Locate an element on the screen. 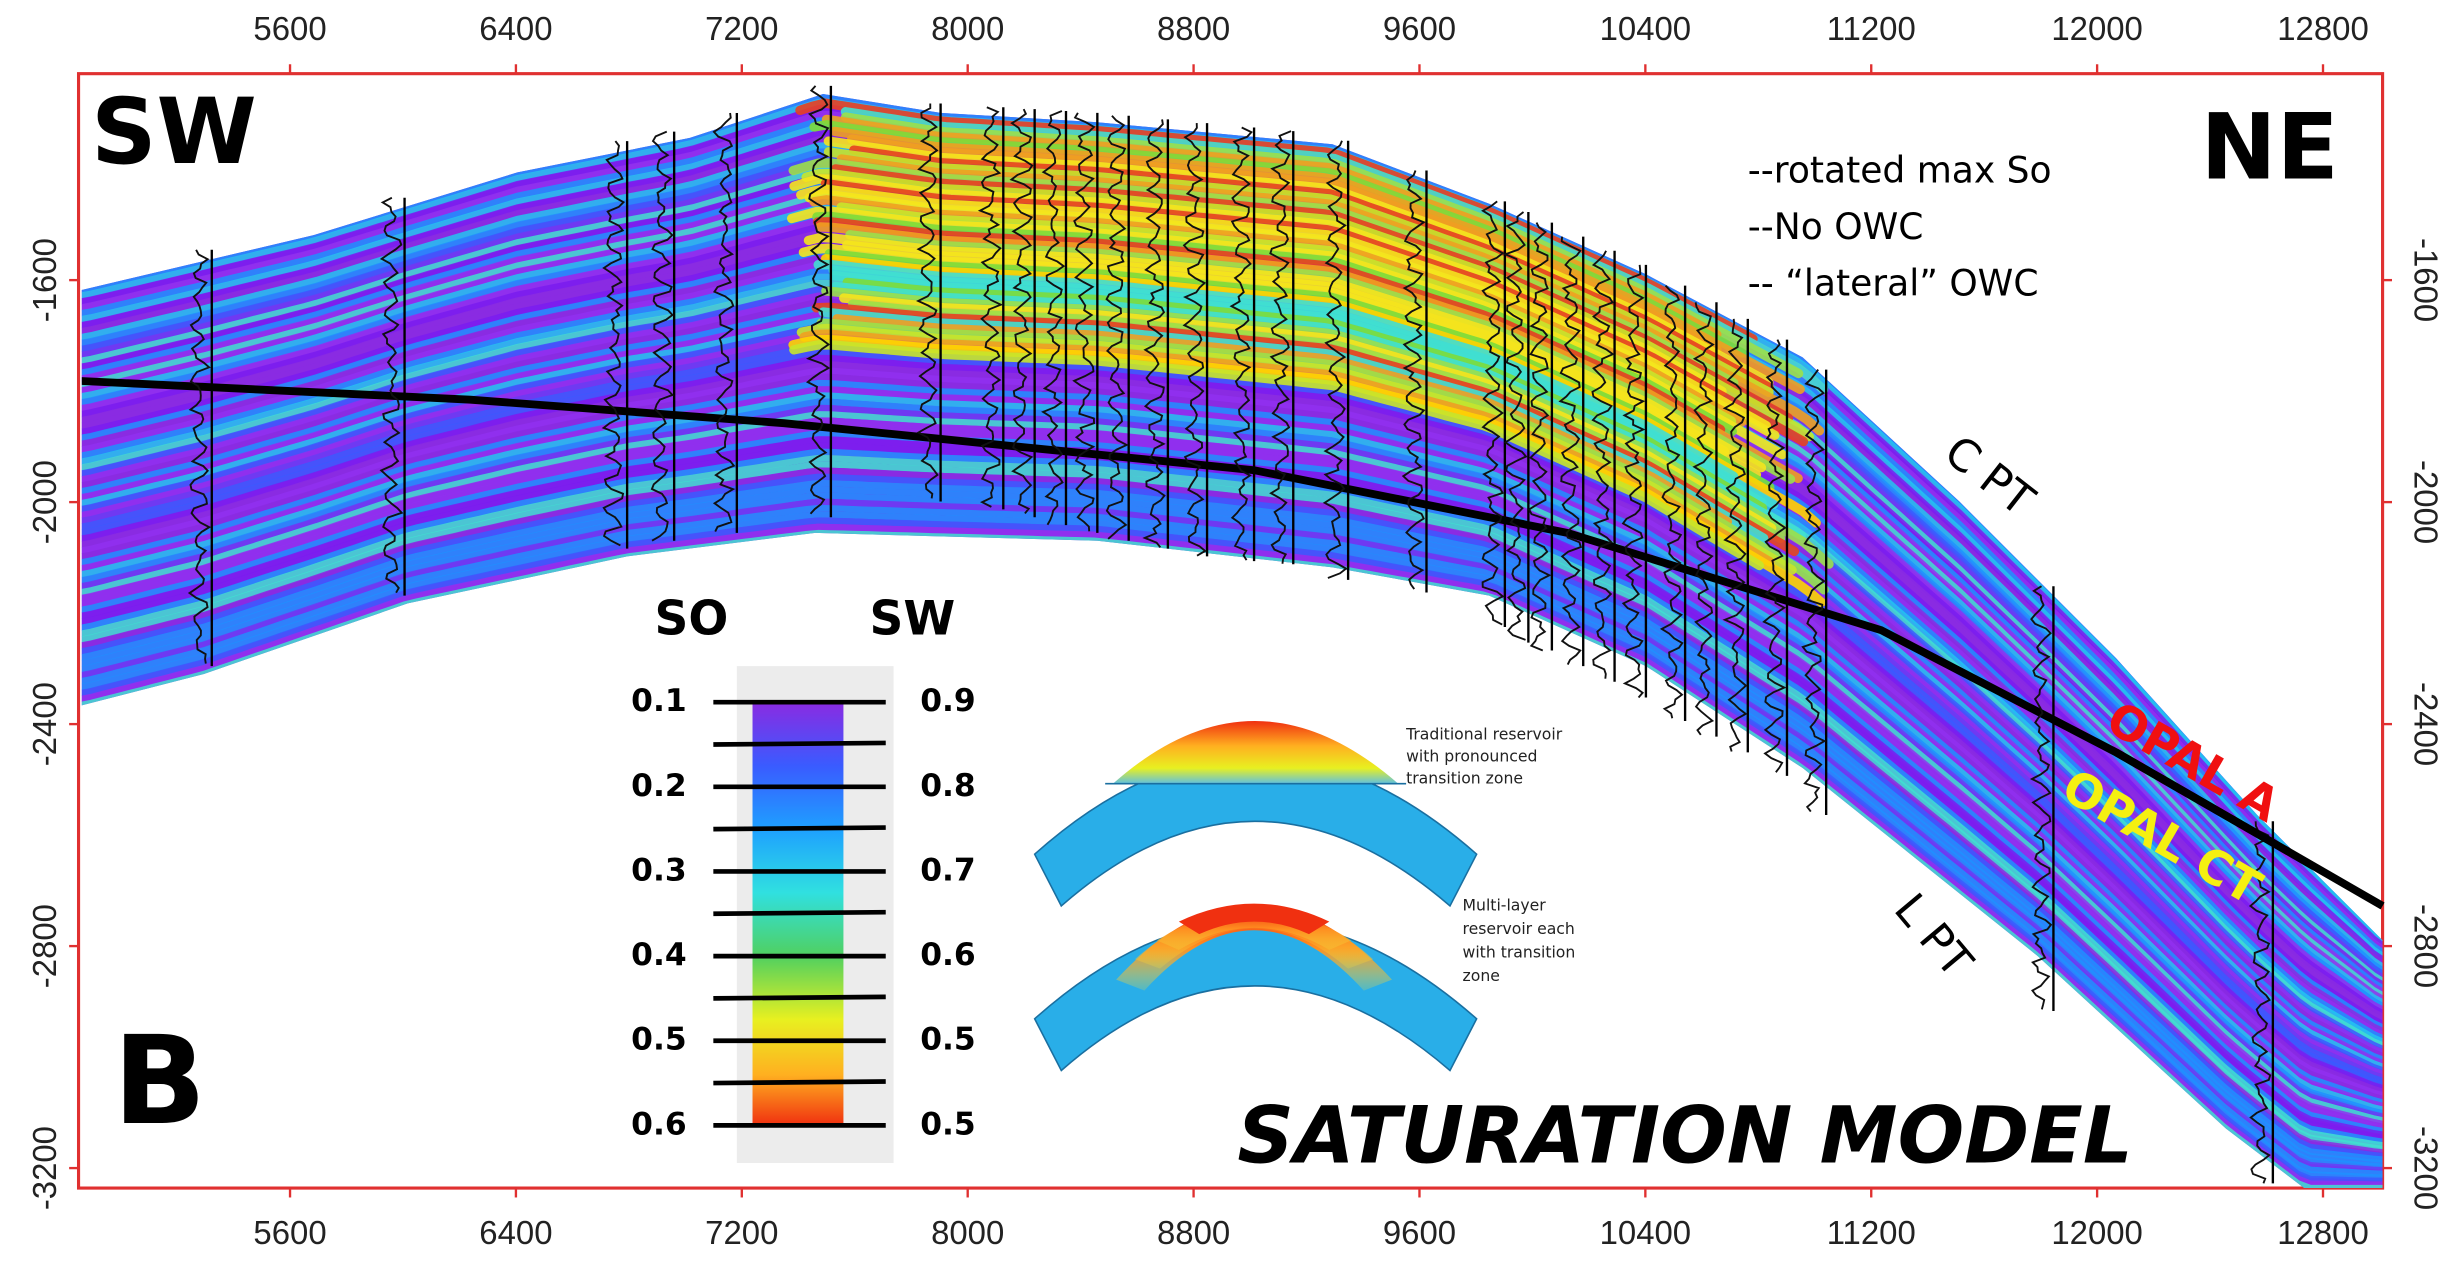 The image size is (2458, 1268). sw-label: 0.9 is located at coordinates (948, 701).